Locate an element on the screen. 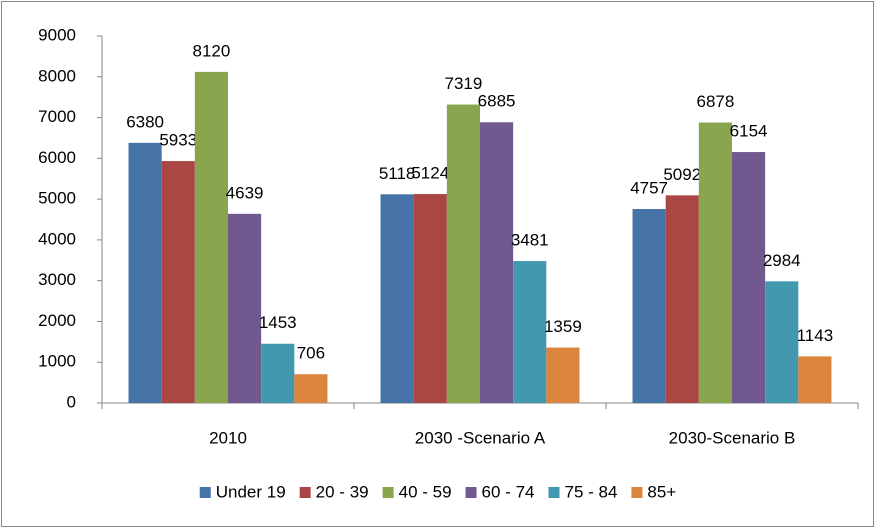 The image size is (876, 529). data-label: 7319 is located at coordinates (464, 83).